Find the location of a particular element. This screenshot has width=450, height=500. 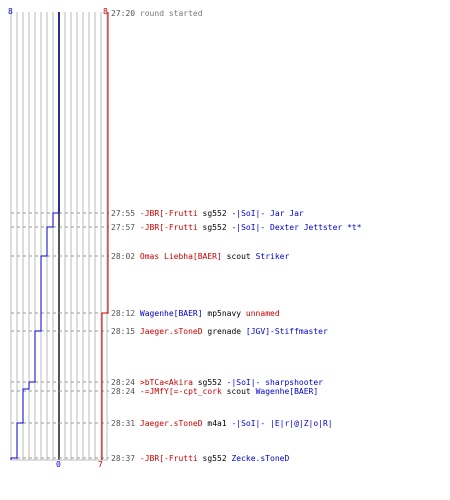

event-row: 28:12 Wagenhe[BAER] mp5navy unnamed is located at coordinates (195, 314).